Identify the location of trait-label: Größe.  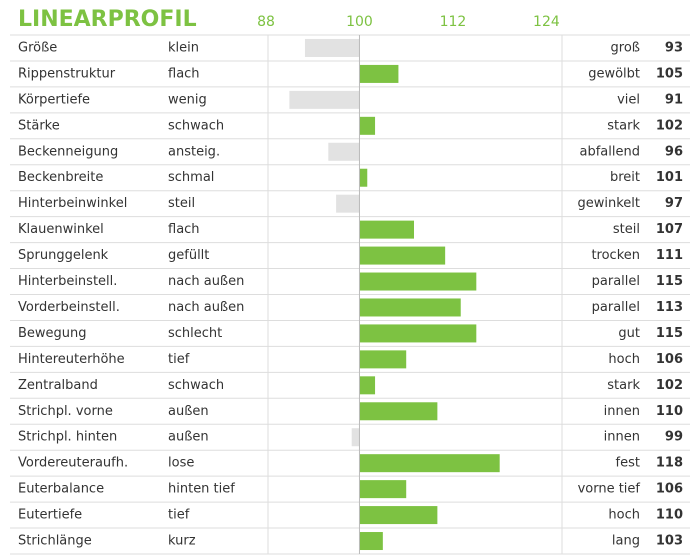
(37, 47).